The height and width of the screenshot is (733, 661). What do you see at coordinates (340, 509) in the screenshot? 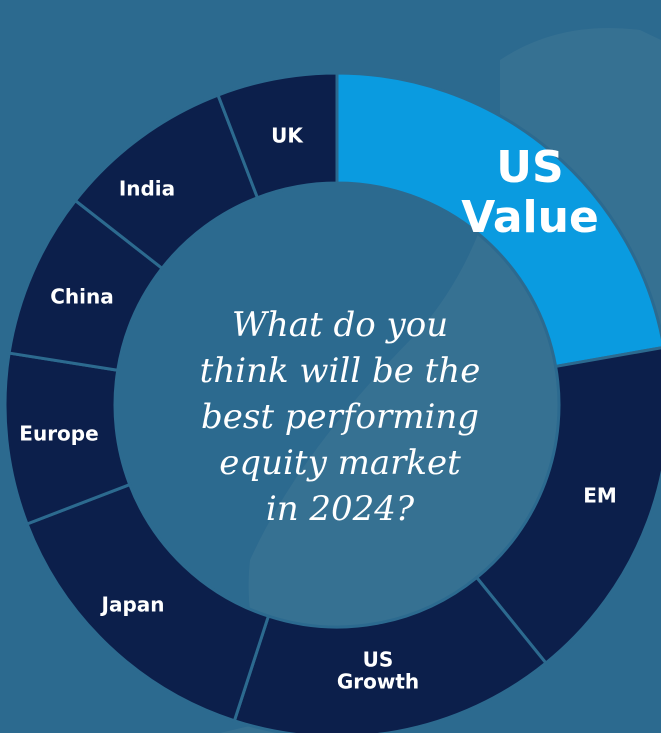
I see `question-line: in 2024?` at bounding box center [340, 509].